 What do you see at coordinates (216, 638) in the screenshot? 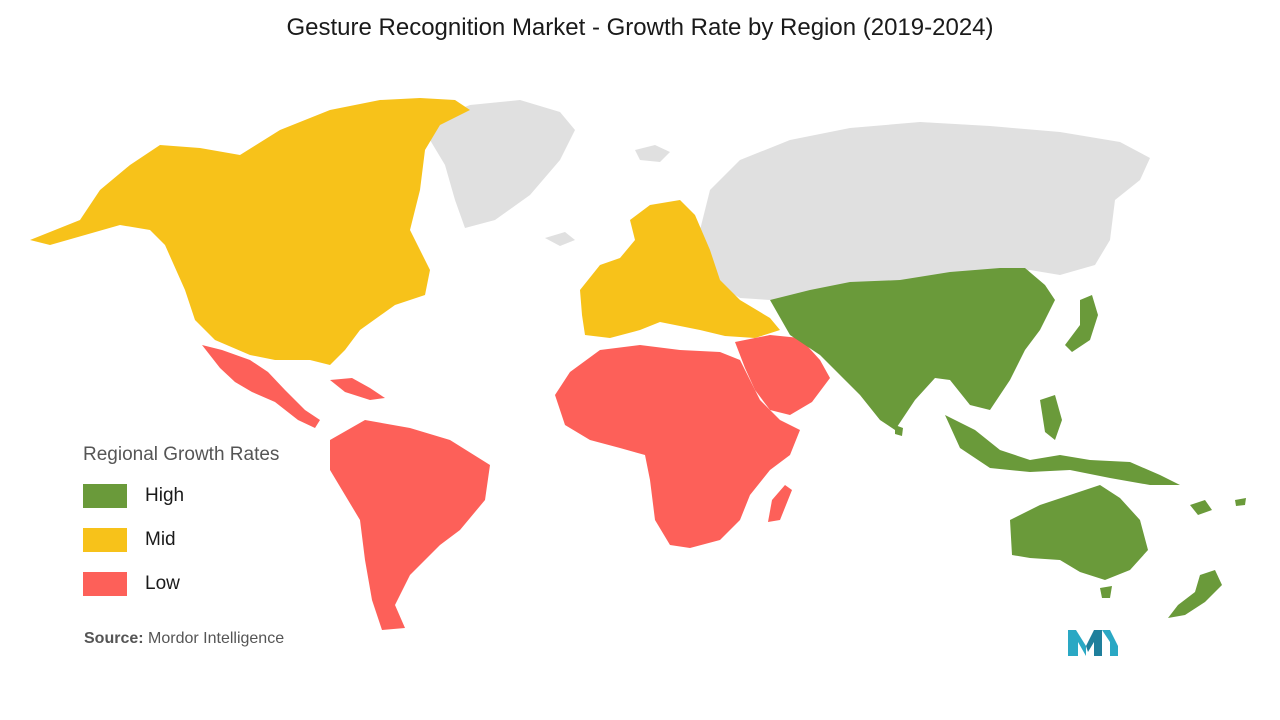
I see `source-text: Mordor Intelligence` at bounding box center [216, 638].